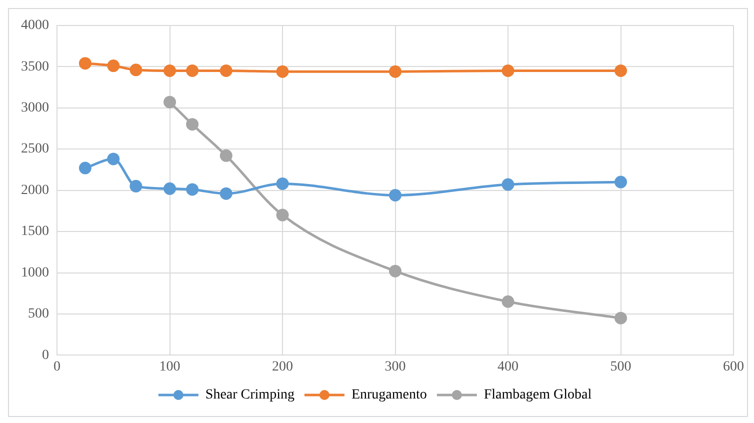  What do you see at coordinates (733, 366) in the screenshot?
I see `x-tick-label: 600` at bounding box center [733, 366].